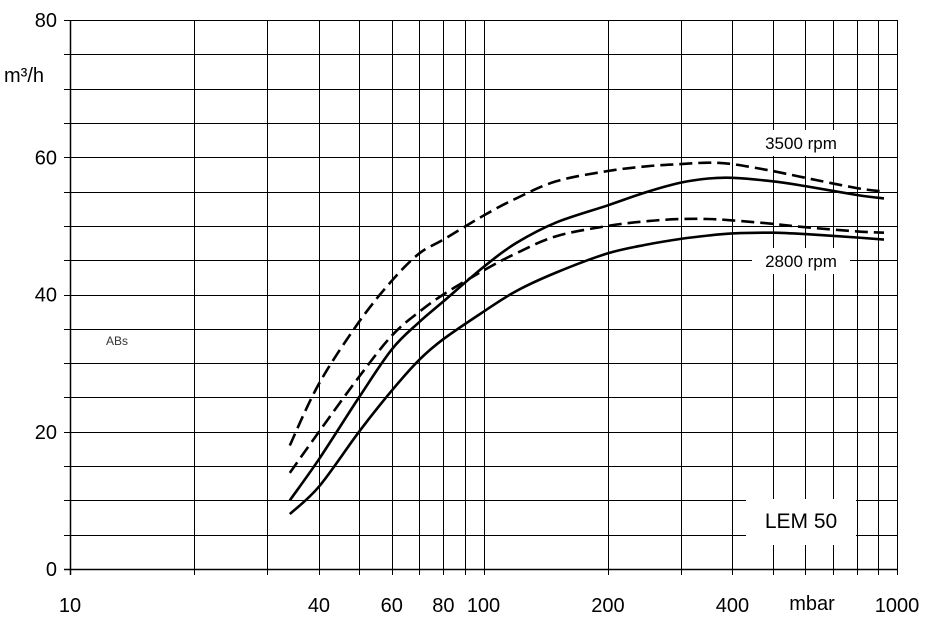  I want to click on annotation-2800-rpm: 2800 rpm, so click(801, 261).